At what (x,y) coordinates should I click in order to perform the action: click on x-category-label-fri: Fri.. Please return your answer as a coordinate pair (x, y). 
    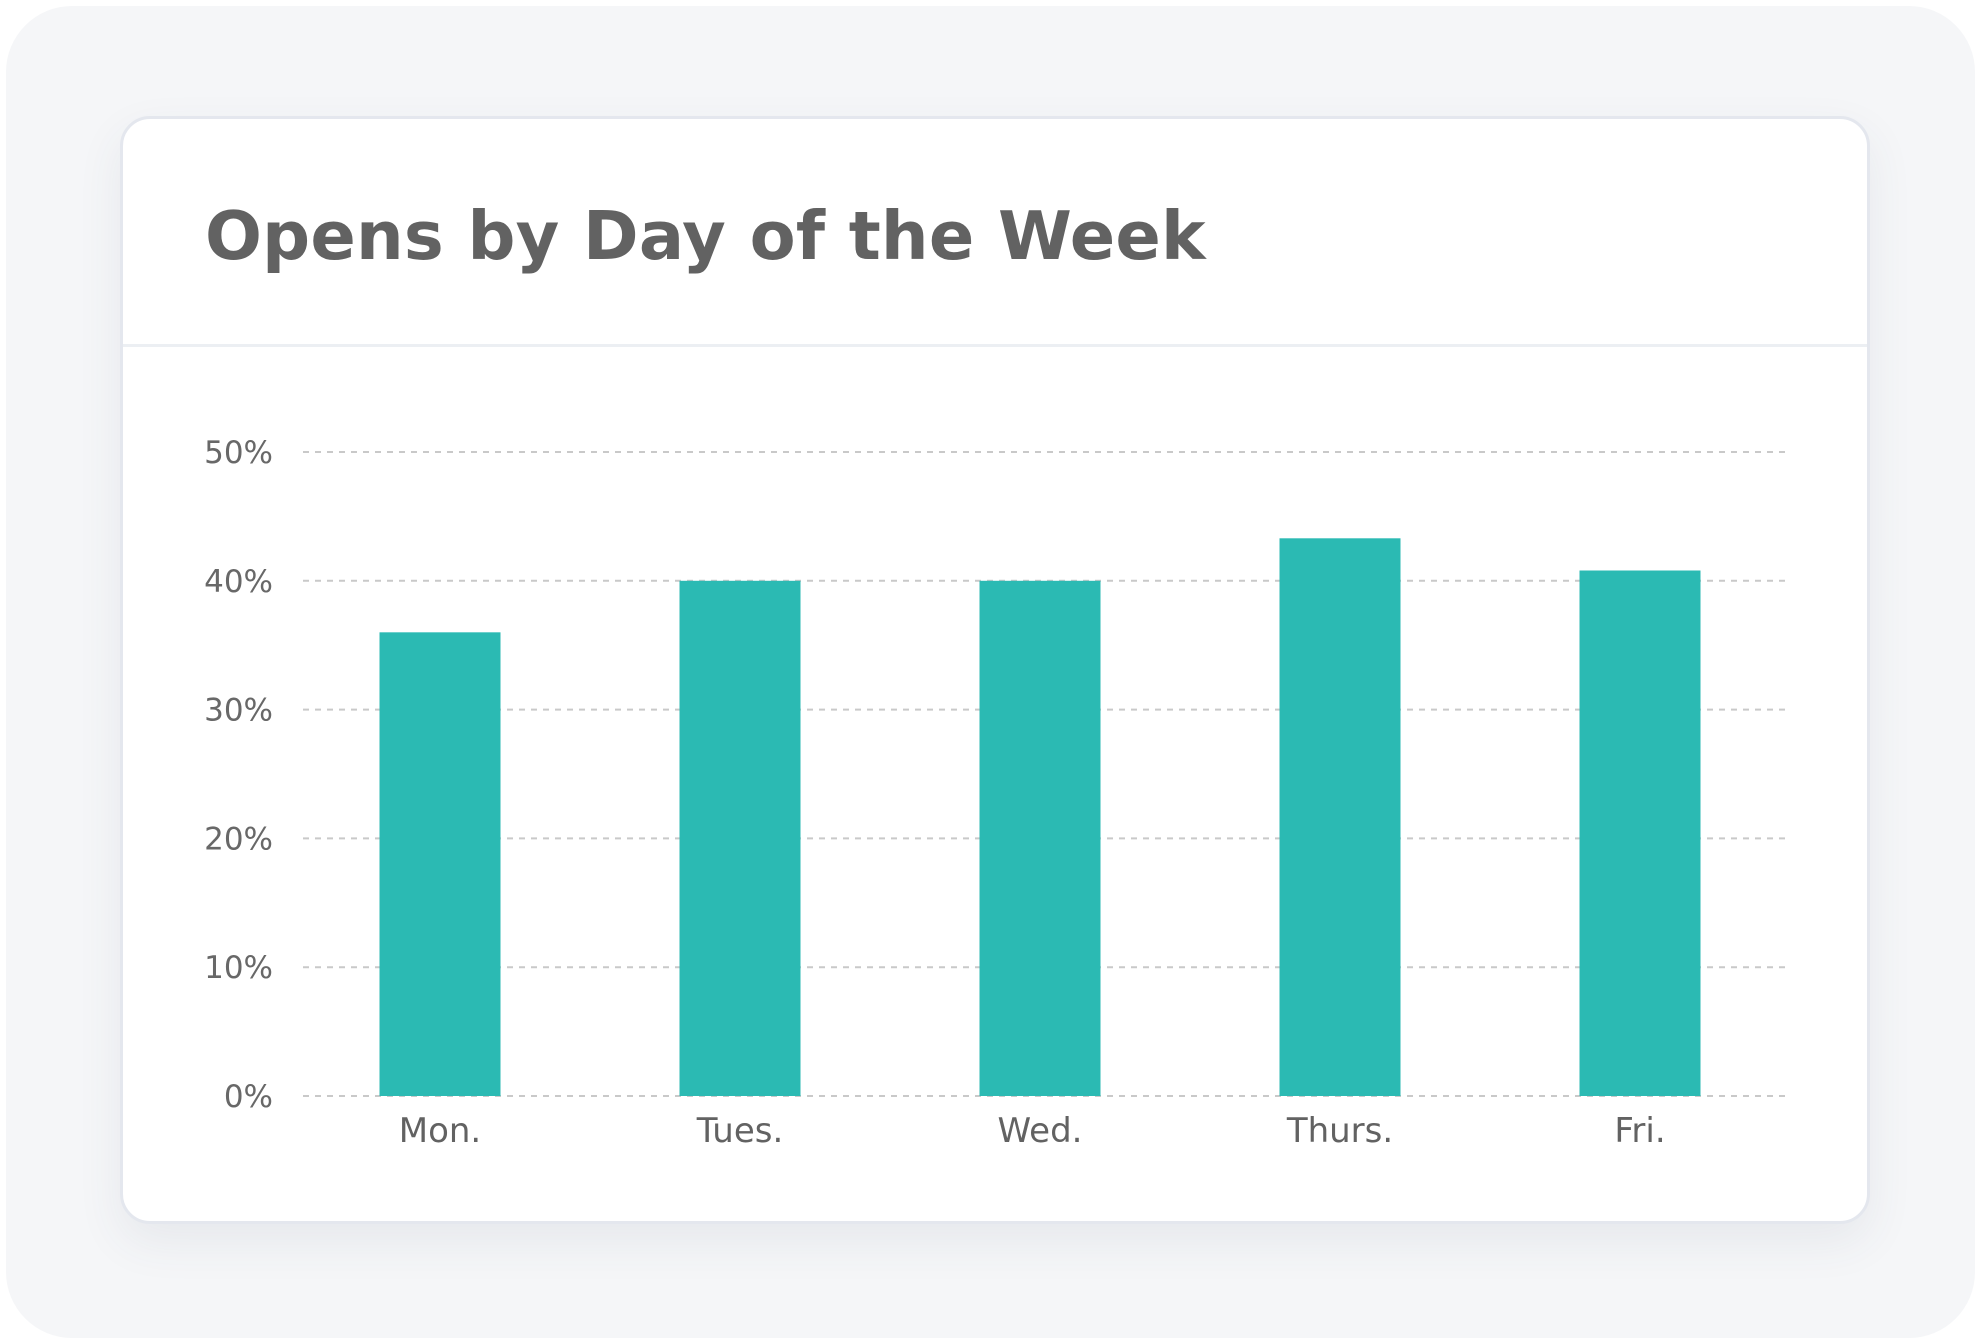
    Looking at the image, I should click on (1639, 1131).